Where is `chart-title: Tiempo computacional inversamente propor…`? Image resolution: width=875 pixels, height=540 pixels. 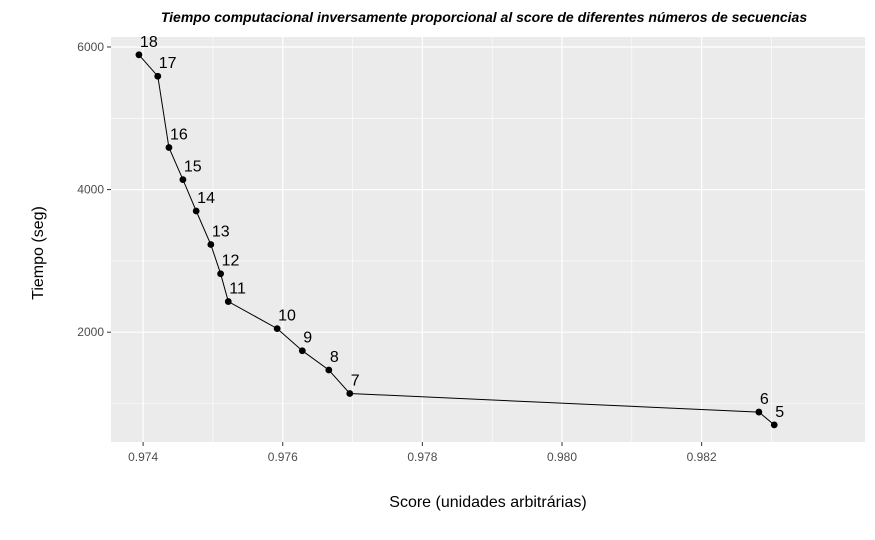 chart-title: Tiempo computacional inversamente propor… is located at coordinates (484, 17).